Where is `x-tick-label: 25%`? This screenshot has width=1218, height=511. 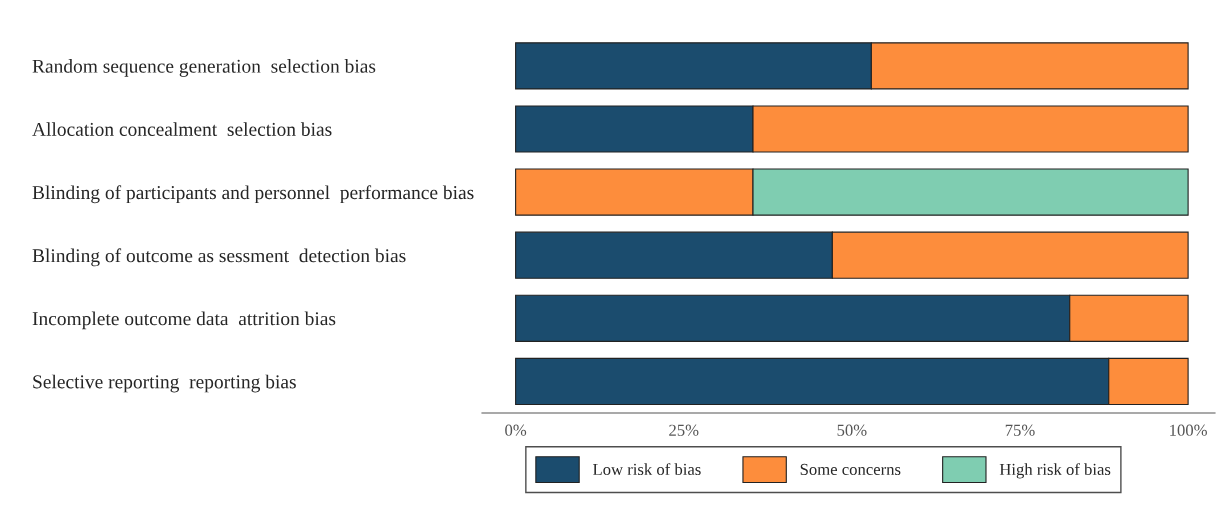 x-tick-label: 25% is located at coordinates (684, 430).